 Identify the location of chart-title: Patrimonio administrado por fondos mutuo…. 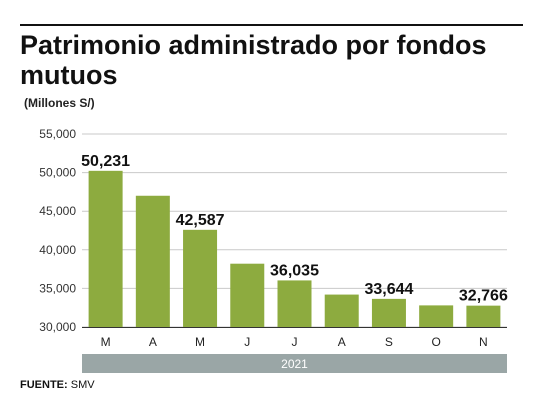
(253, 60).